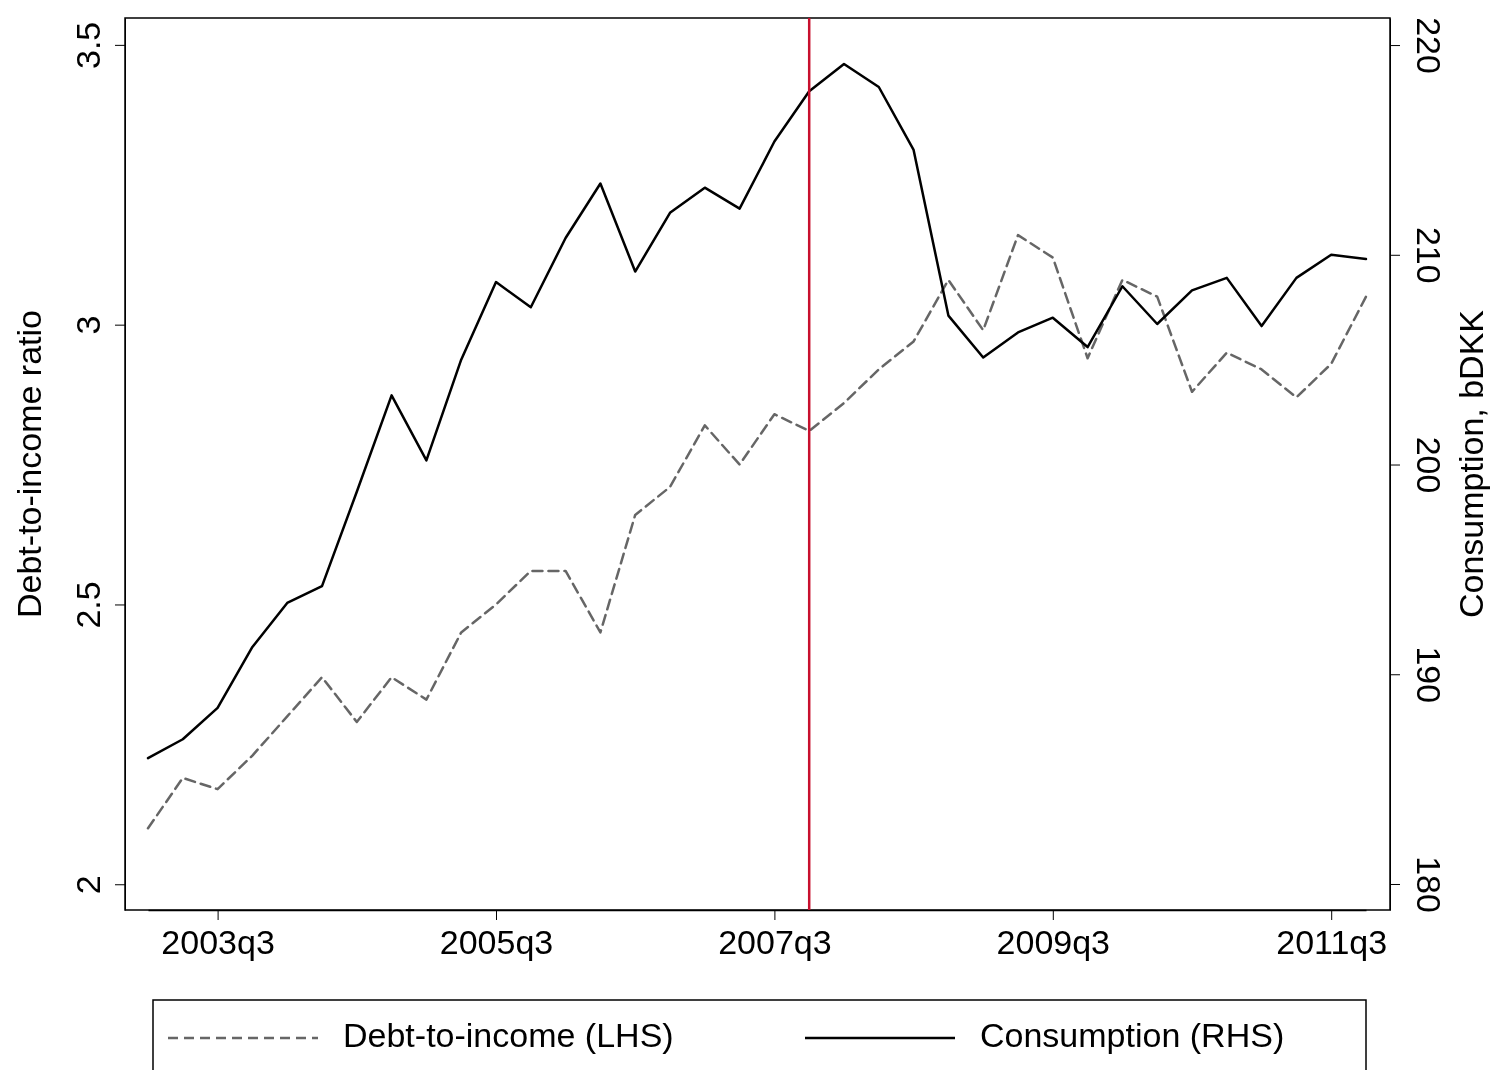 The width and height of the screenshot is (1498, 1070). What do you see at coordinates (1053, 942) in the screenshot?
I see `x-tick-label: 2009q3` at bounding box center [1053, 942].